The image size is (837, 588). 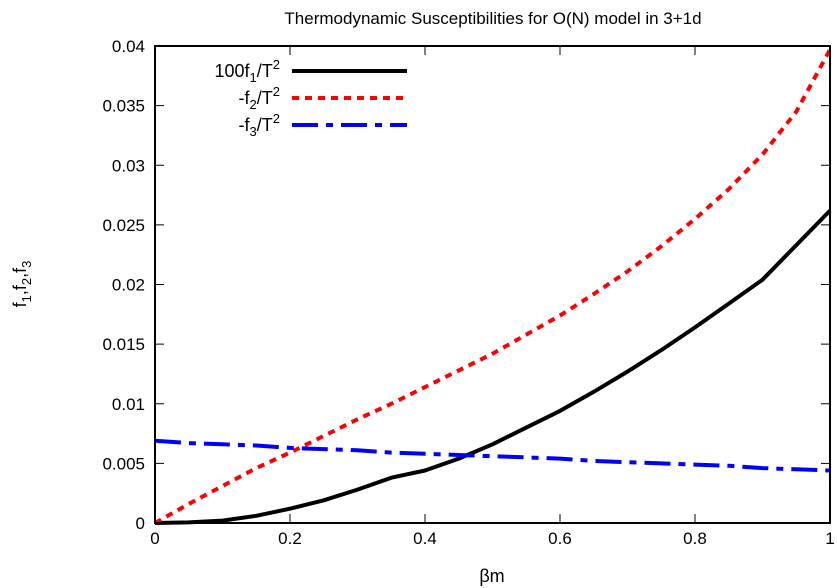 I want to click on x-tick-label: 0.4, so click(x=425, y=538).